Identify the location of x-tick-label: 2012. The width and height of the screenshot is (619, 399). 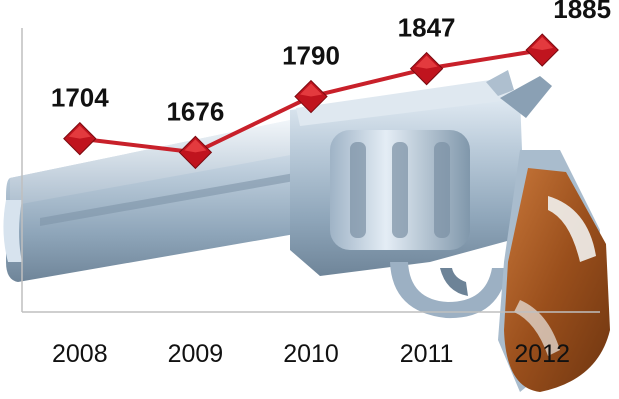
(542, 354).